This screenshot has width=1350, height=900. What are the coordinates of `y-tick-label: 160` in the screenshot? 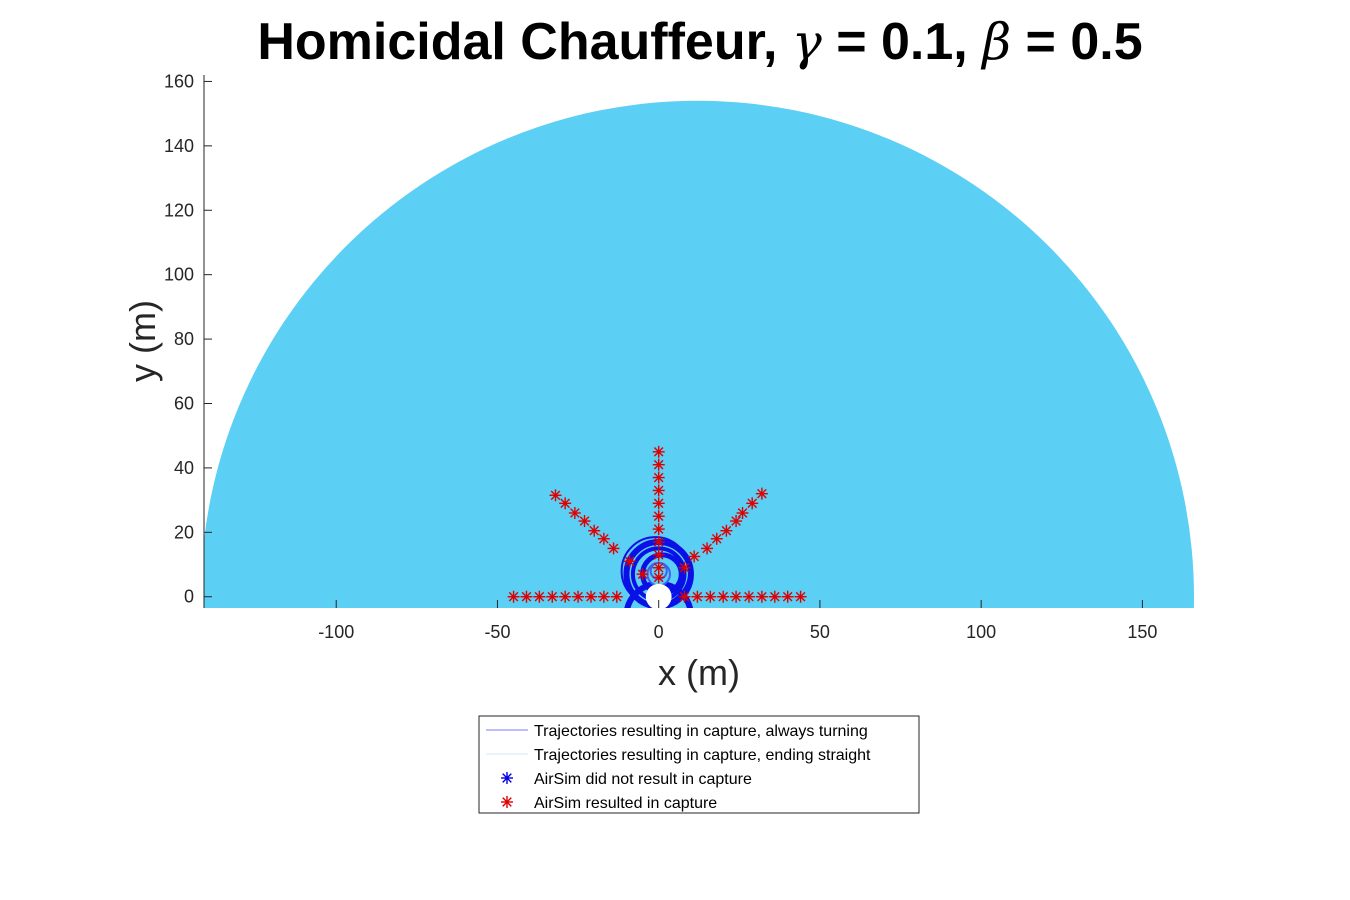 It's located at (179, 81).